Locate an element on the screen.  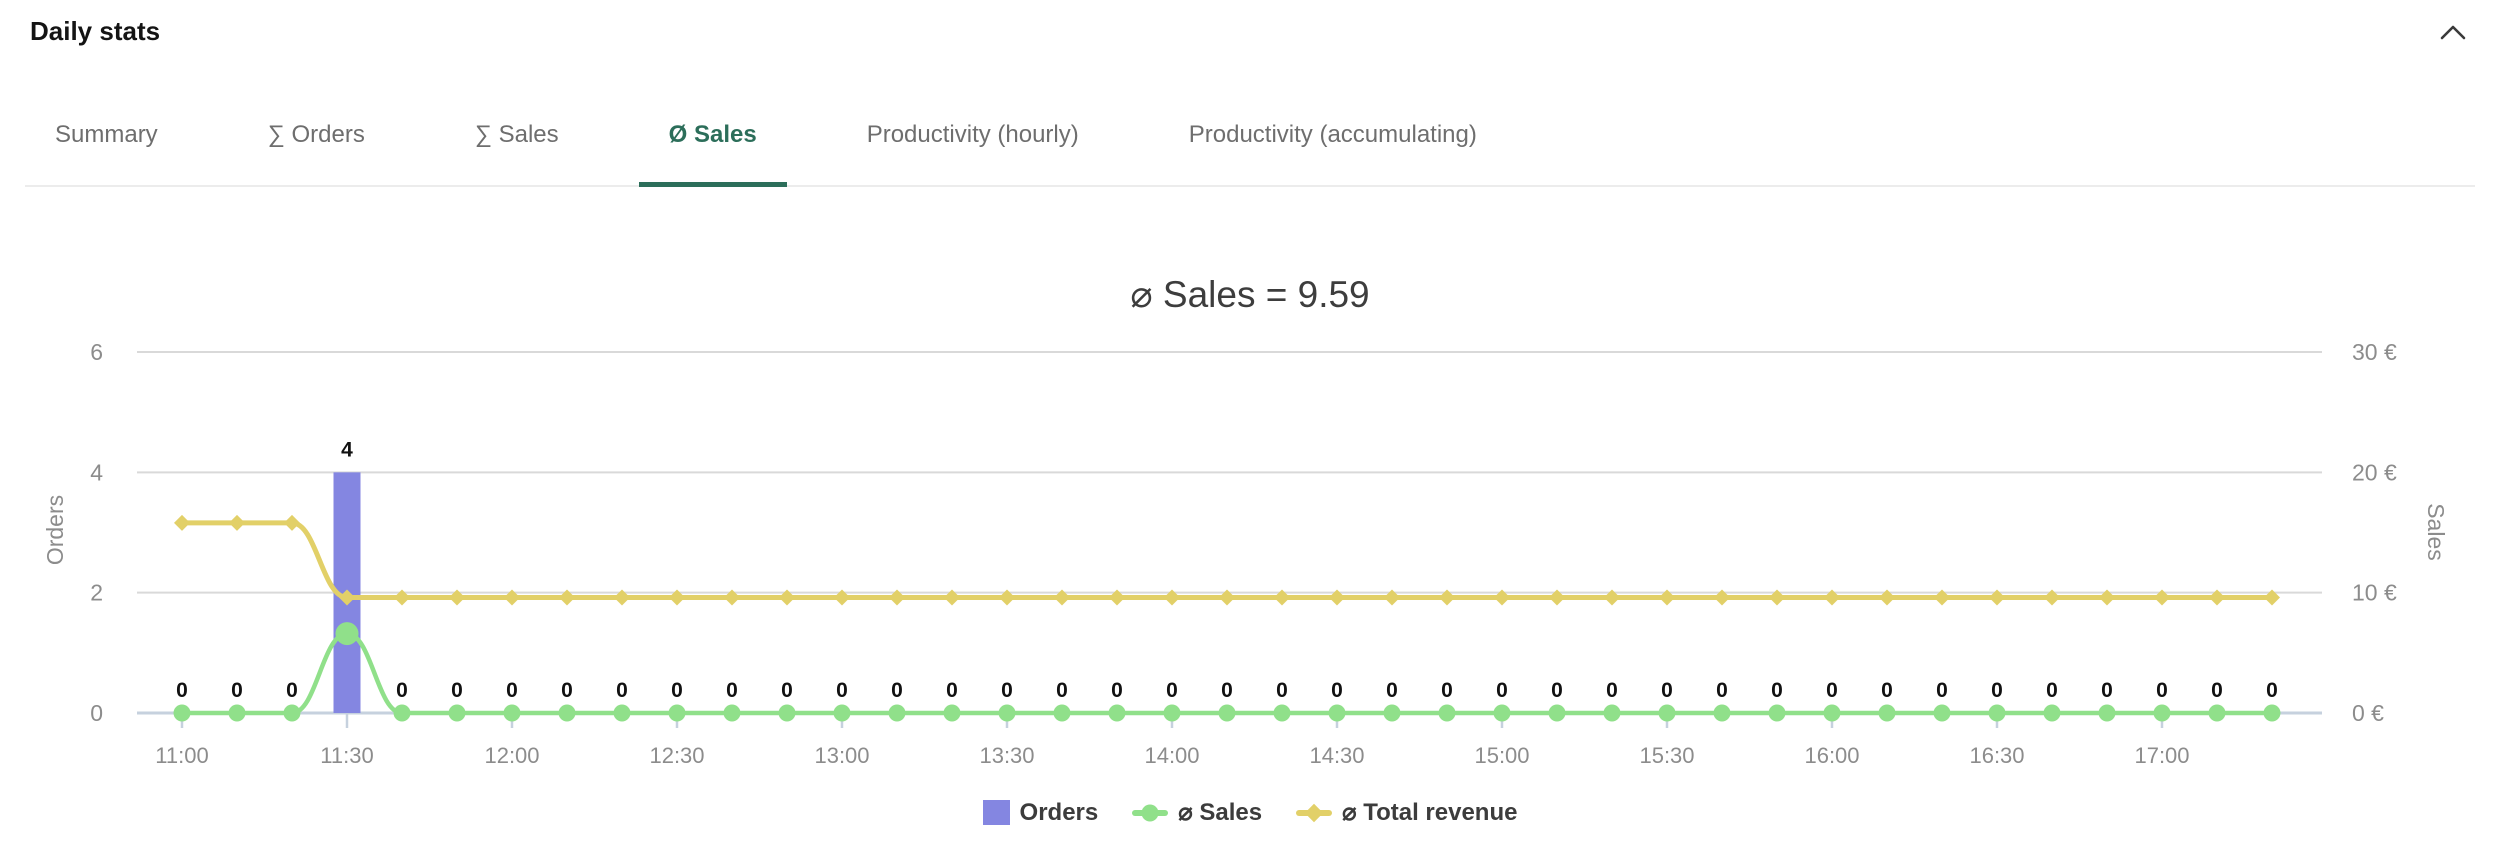
x-tick-label: 16:00 is located at coordinates (1831, 755).